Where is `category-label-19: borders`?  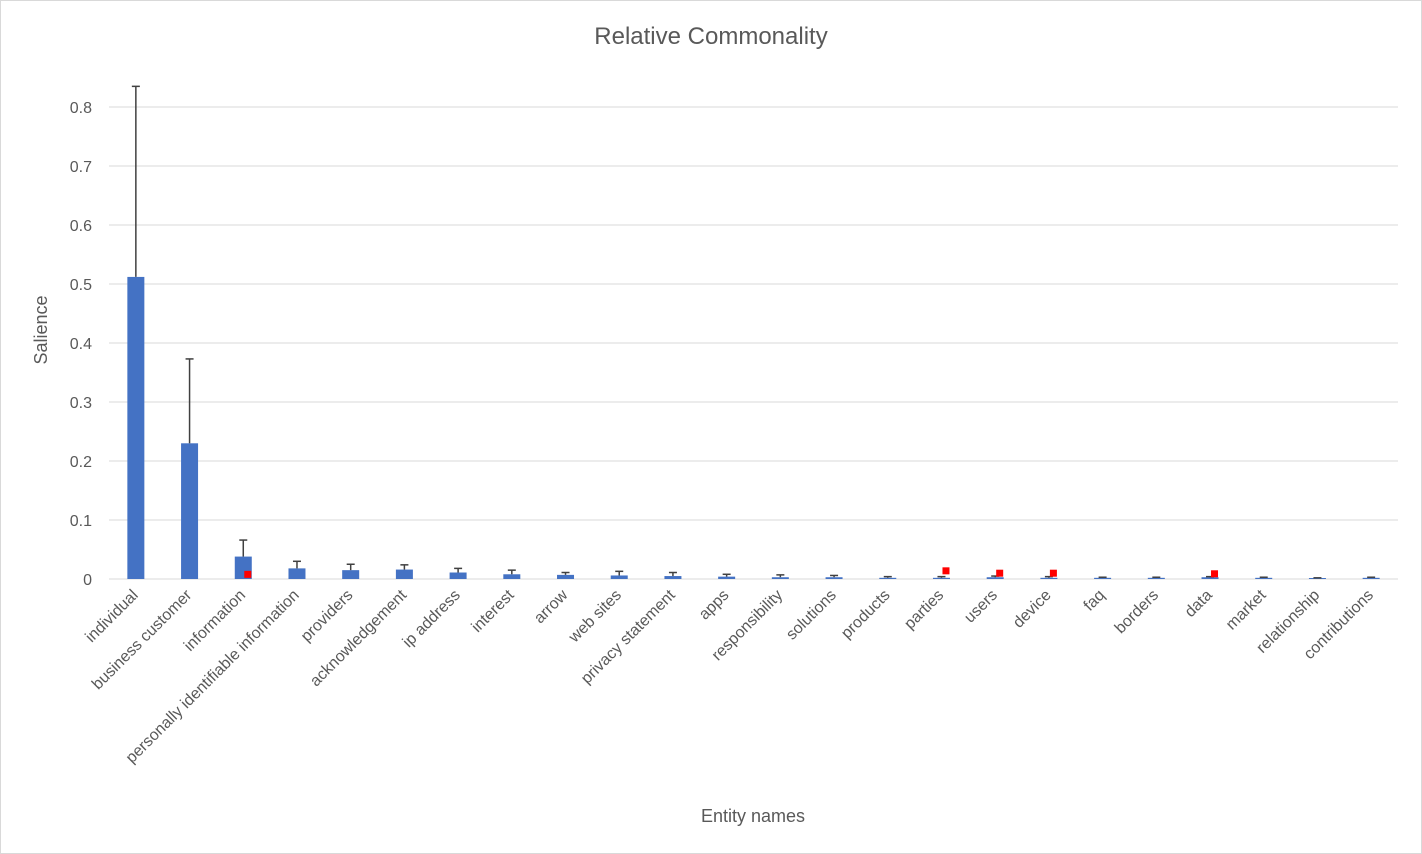 category-label-19: borders is located at coordinates (1137, 612).